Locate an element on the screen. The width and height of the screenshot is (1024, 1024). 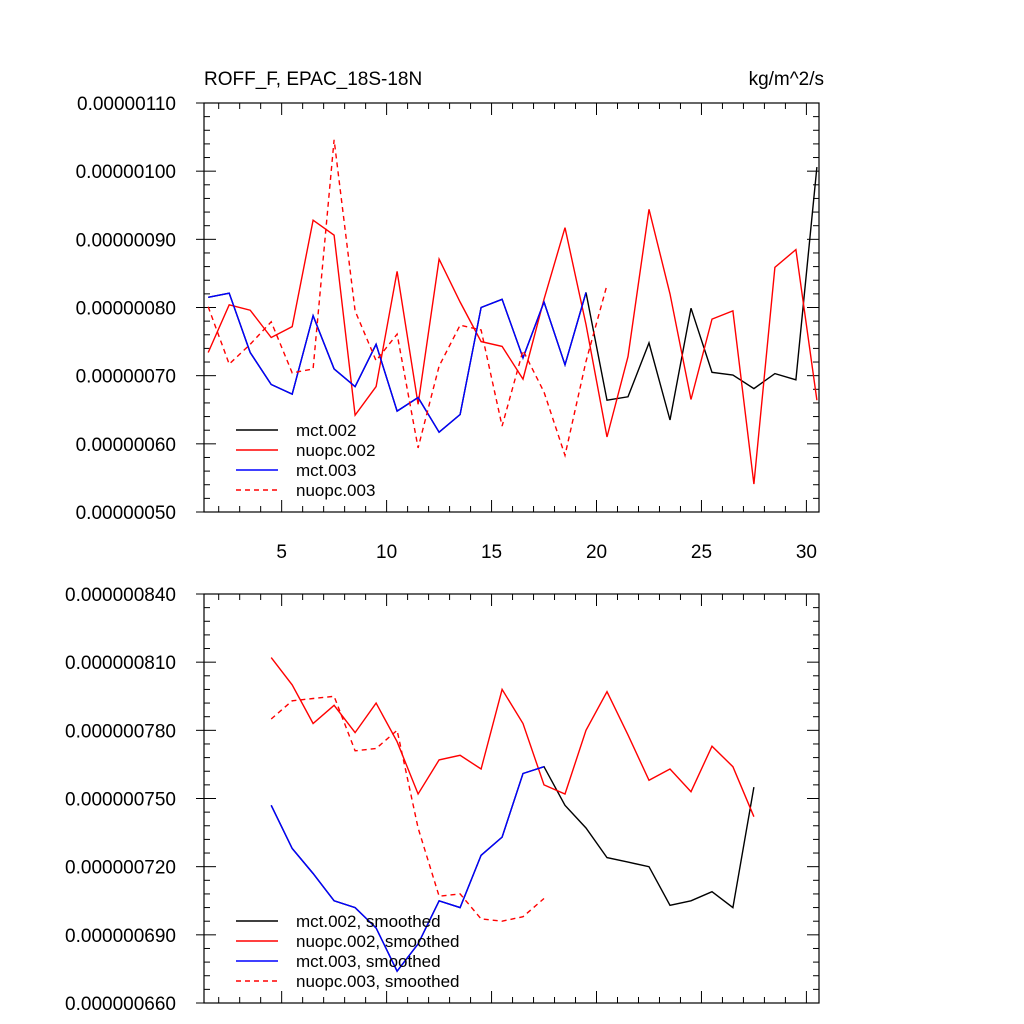
legend-label: mct.003, smoothed is located at coordinates (368, 961).